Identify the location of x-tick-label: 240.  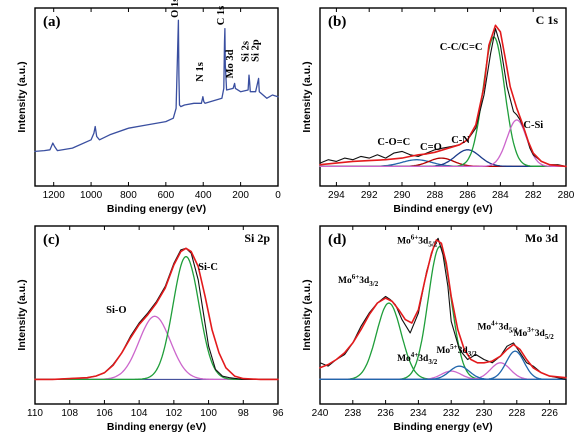
(320, 413).